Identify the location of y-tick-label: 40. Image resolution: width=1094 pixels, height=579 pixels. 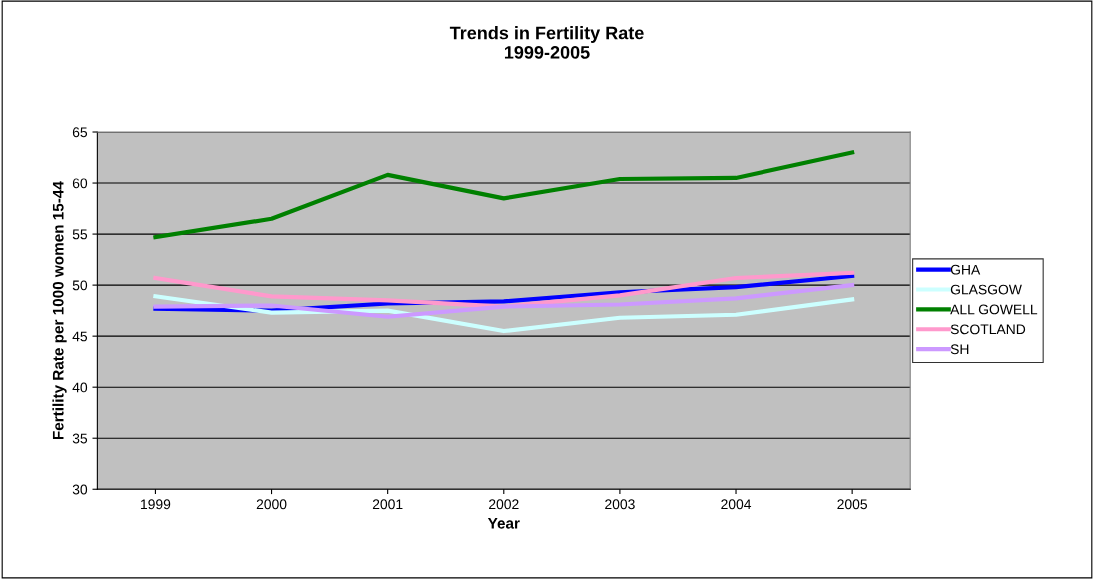
(80, 387).